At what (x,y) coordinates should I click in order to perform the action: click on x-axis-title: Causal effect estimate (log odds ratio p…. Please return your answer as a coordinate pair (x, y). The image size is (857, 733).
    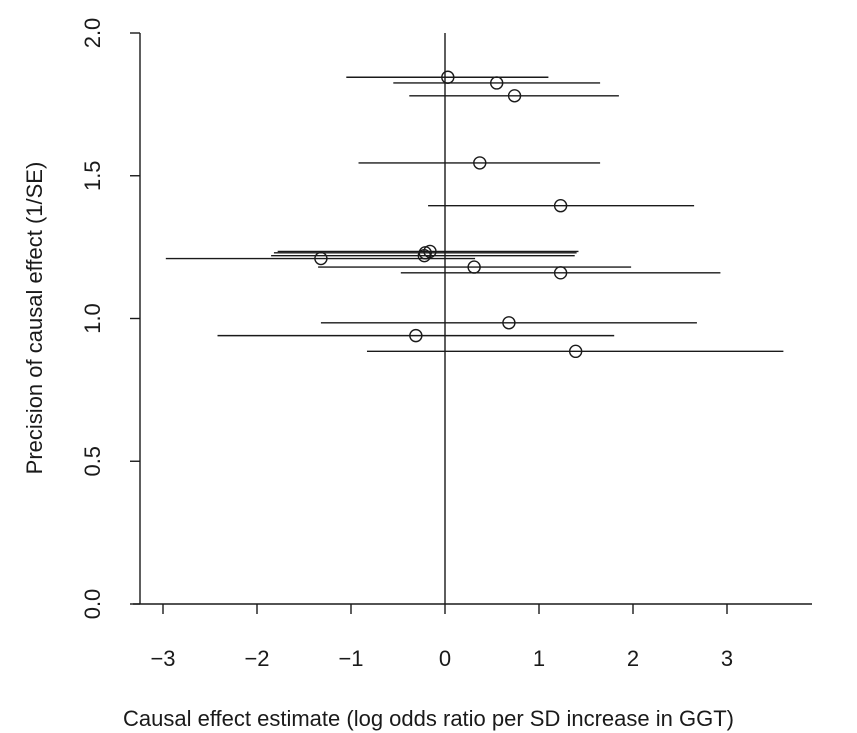
    Looking at the image, I should click on (428, 718).